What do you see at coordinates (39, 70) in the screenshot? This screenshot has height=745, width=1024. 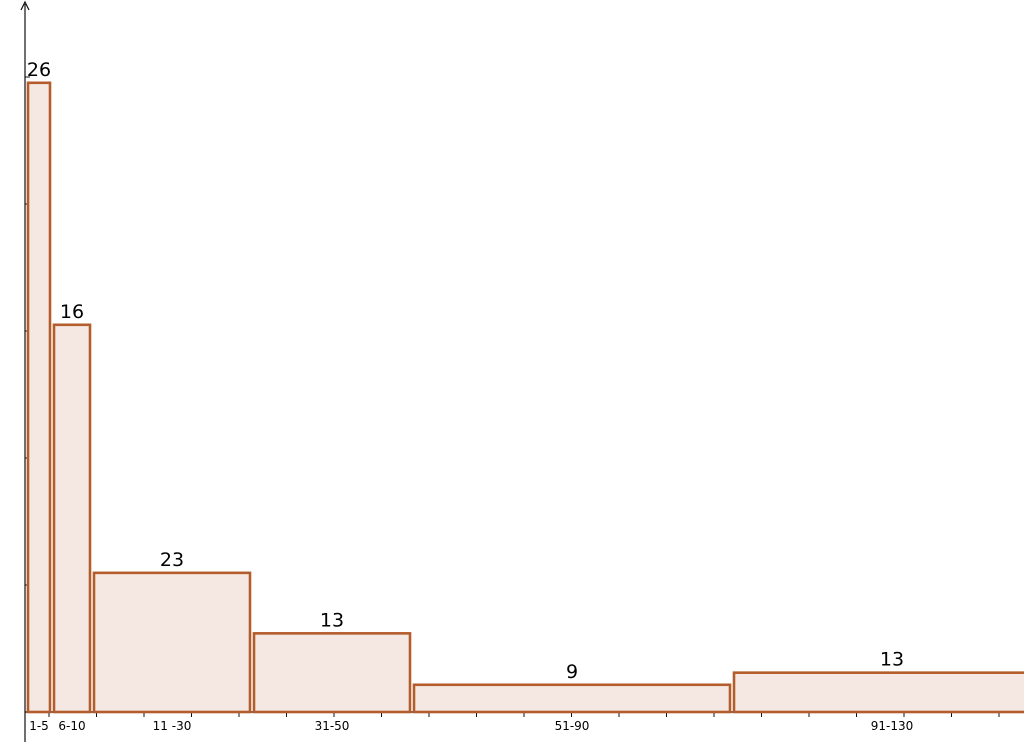 I see `bar-value-label: 26` at bounding box center [39, 70].